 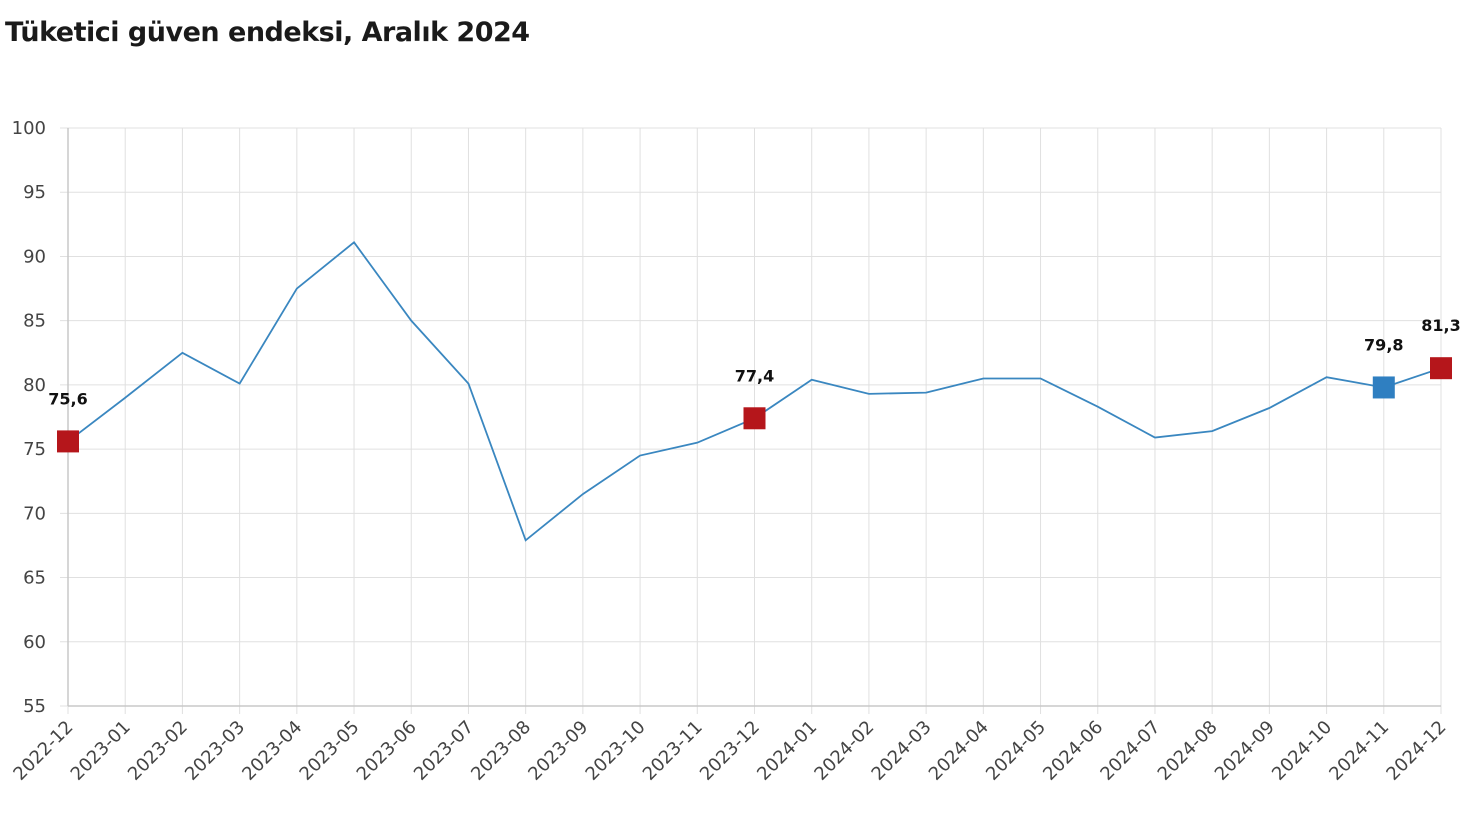 What do you see at coordinates (730, 751) in the screenshot?
I see `x-tick-label: 2023-12` at bounding box center [730, 751].